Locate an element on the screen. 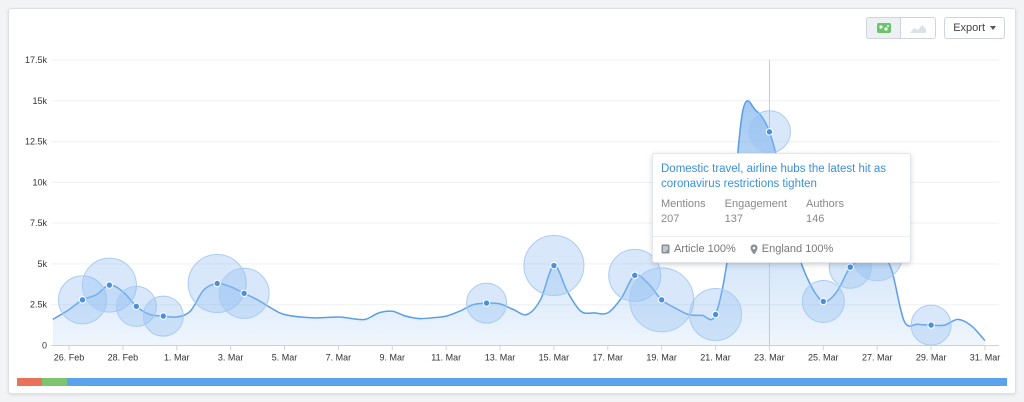 The height and width of the screenshot is (402, 1024). stat-label: Engagement is located at coordinates (756, 204).